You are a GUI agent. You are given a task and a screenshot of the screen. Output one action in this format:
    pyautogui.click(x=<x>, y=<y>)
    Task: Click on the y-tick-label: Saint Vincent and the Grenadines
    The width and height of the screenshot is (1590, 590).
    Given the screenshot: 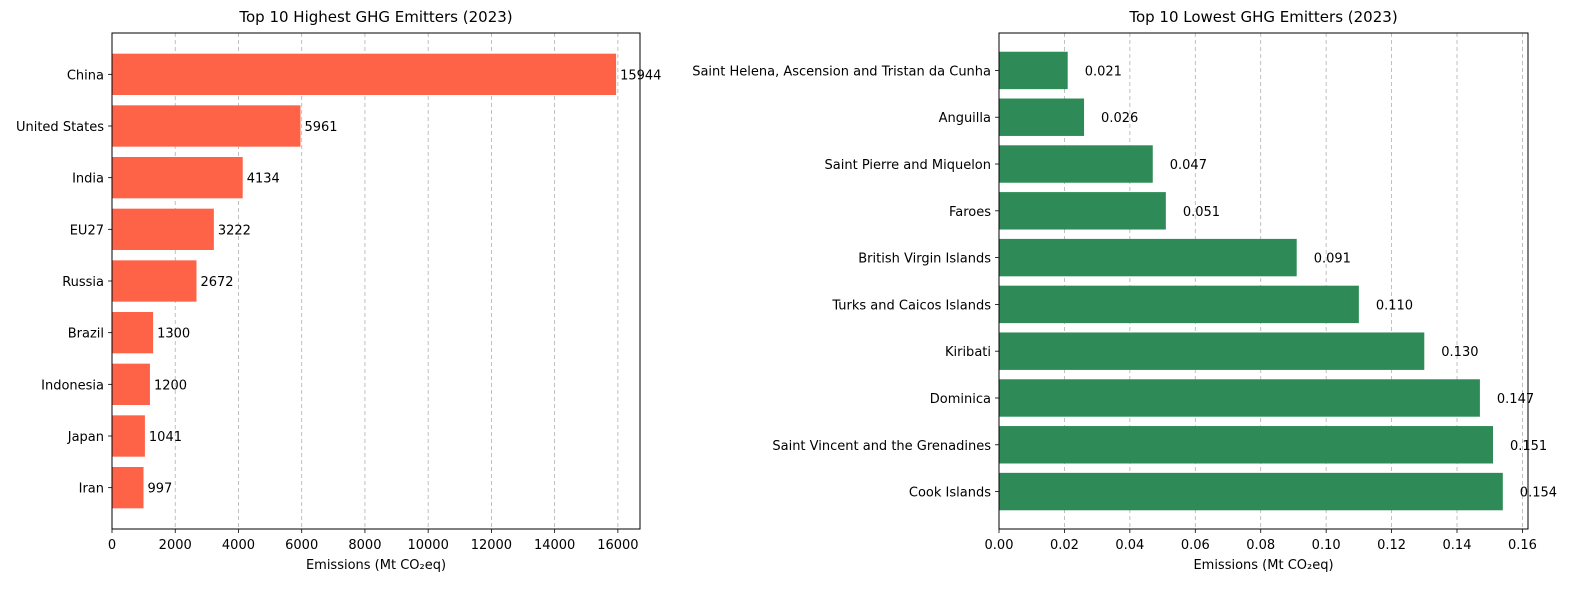 What is the action you would take?
    pyautogui.click(x=881, y=446)
    